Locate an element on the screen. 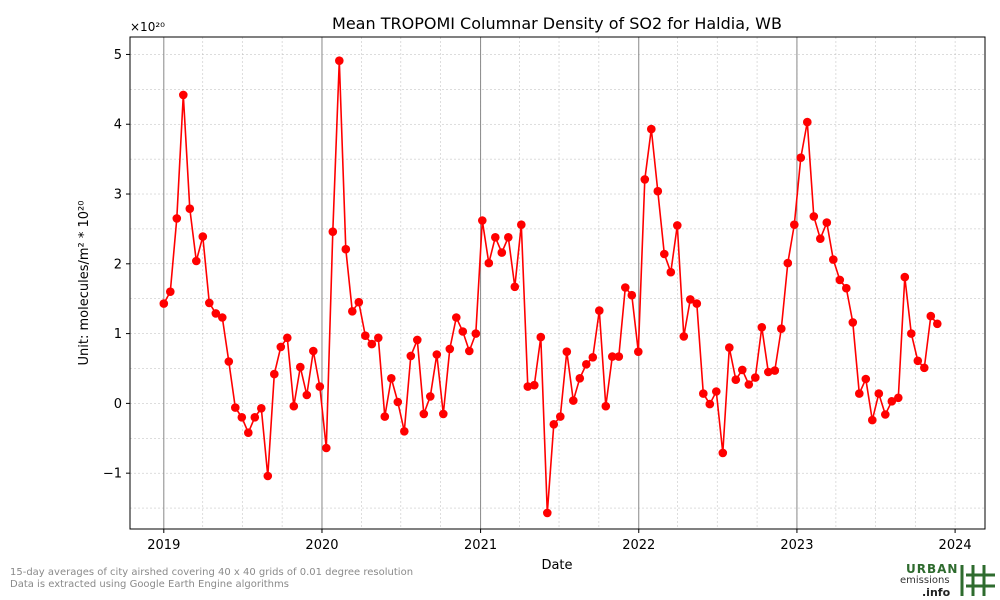  y-tick-label: 4 is located at coordinates (118, 125).